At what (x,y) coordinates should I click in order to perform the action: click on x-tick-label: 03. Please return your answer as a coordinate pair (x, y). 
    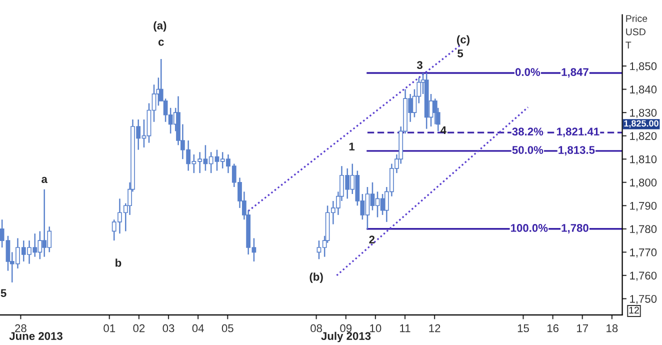
    Looking at the image, I should click on (168, 328).